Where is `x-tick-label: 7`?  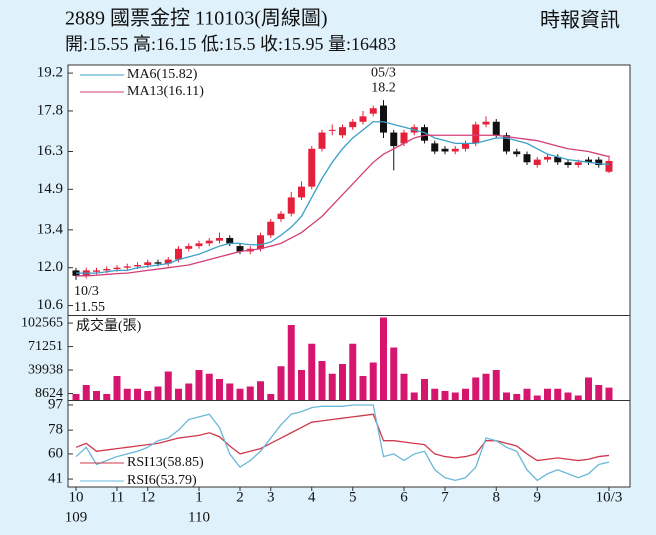
x-tick-label: 7 is located at coordinates (445, 497).